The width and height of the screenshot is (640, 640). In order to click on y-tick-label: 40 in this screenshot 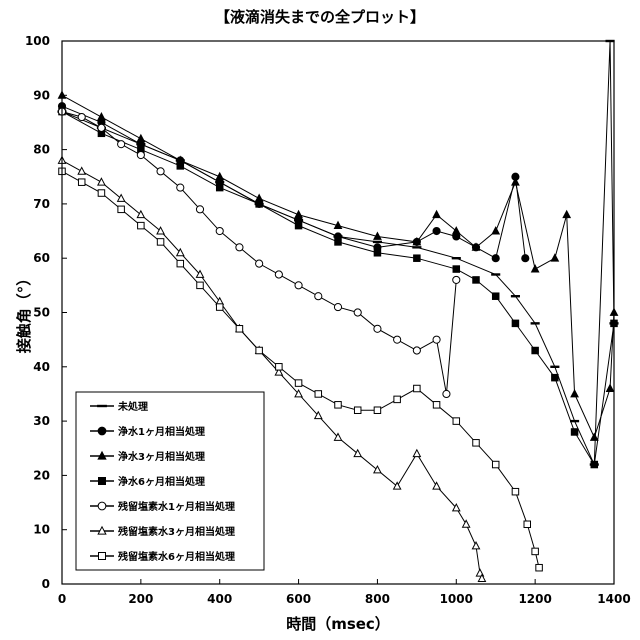, I will do `click(41, 367)`.